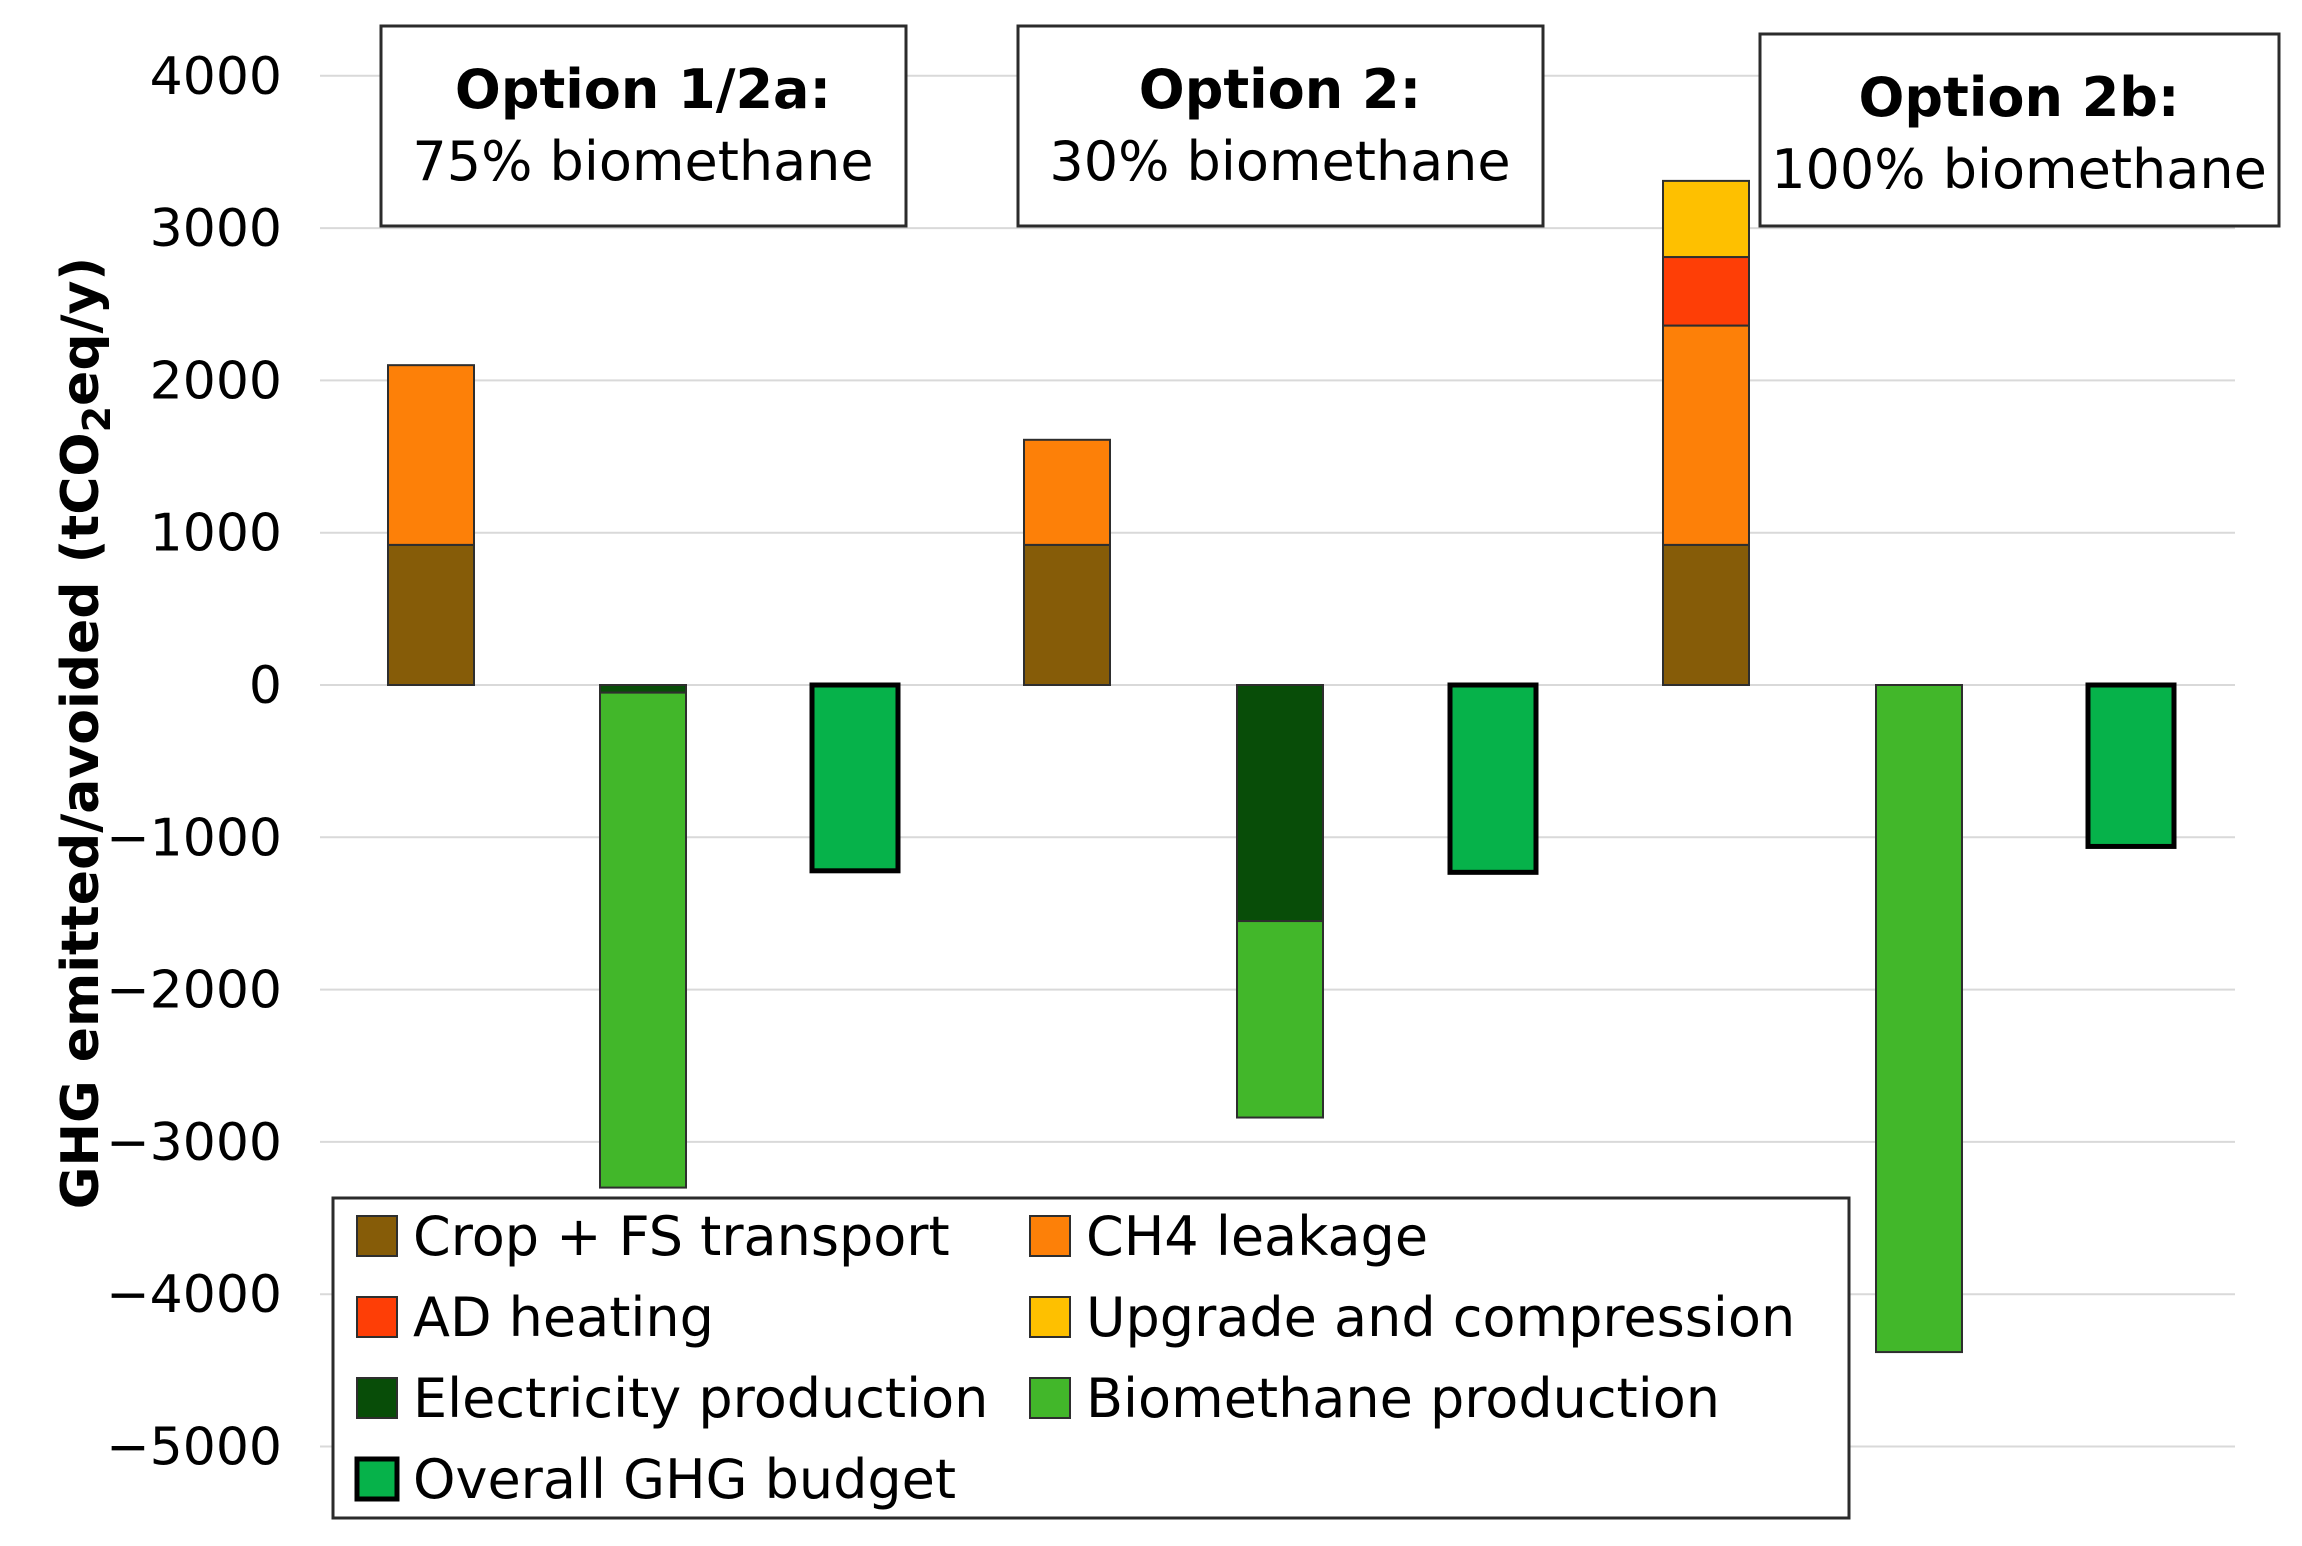  I want to click on option-box: Option 2: 30% biomethane, so click(1280, 126).